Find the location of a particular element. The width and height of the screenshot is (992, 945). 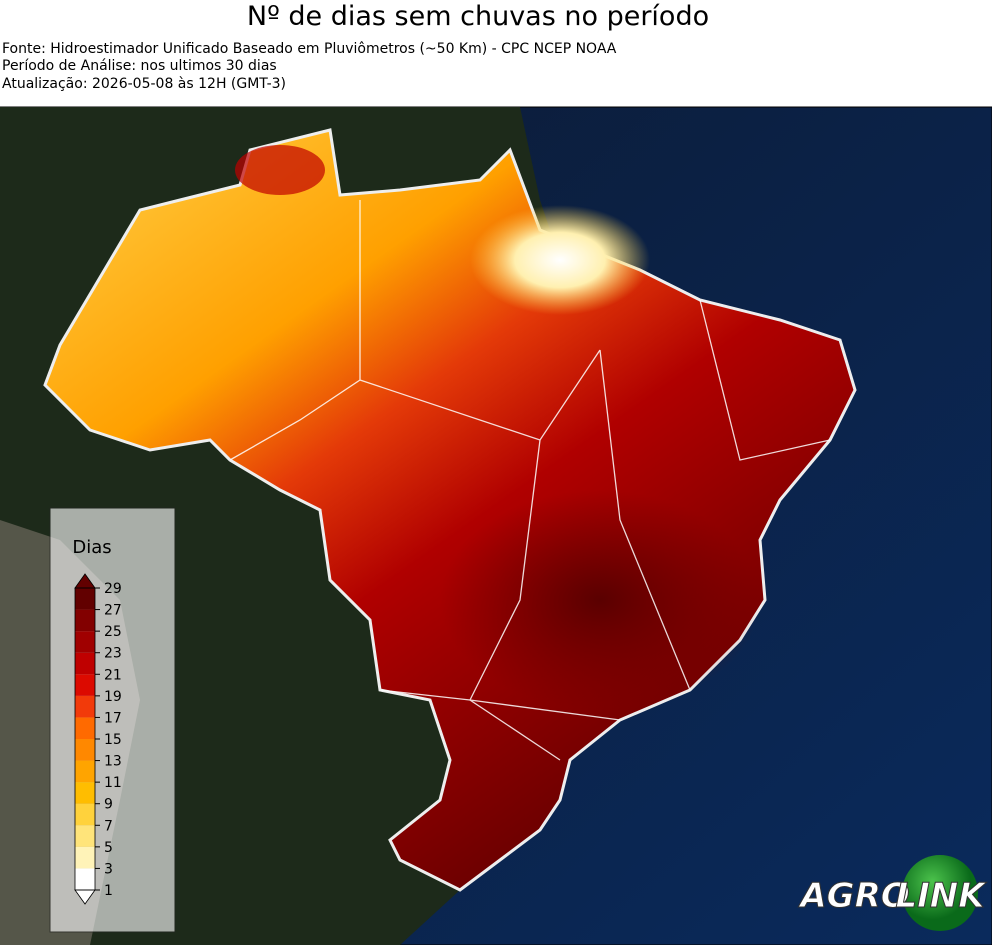

legend-box is located at coordinates (112, 720).